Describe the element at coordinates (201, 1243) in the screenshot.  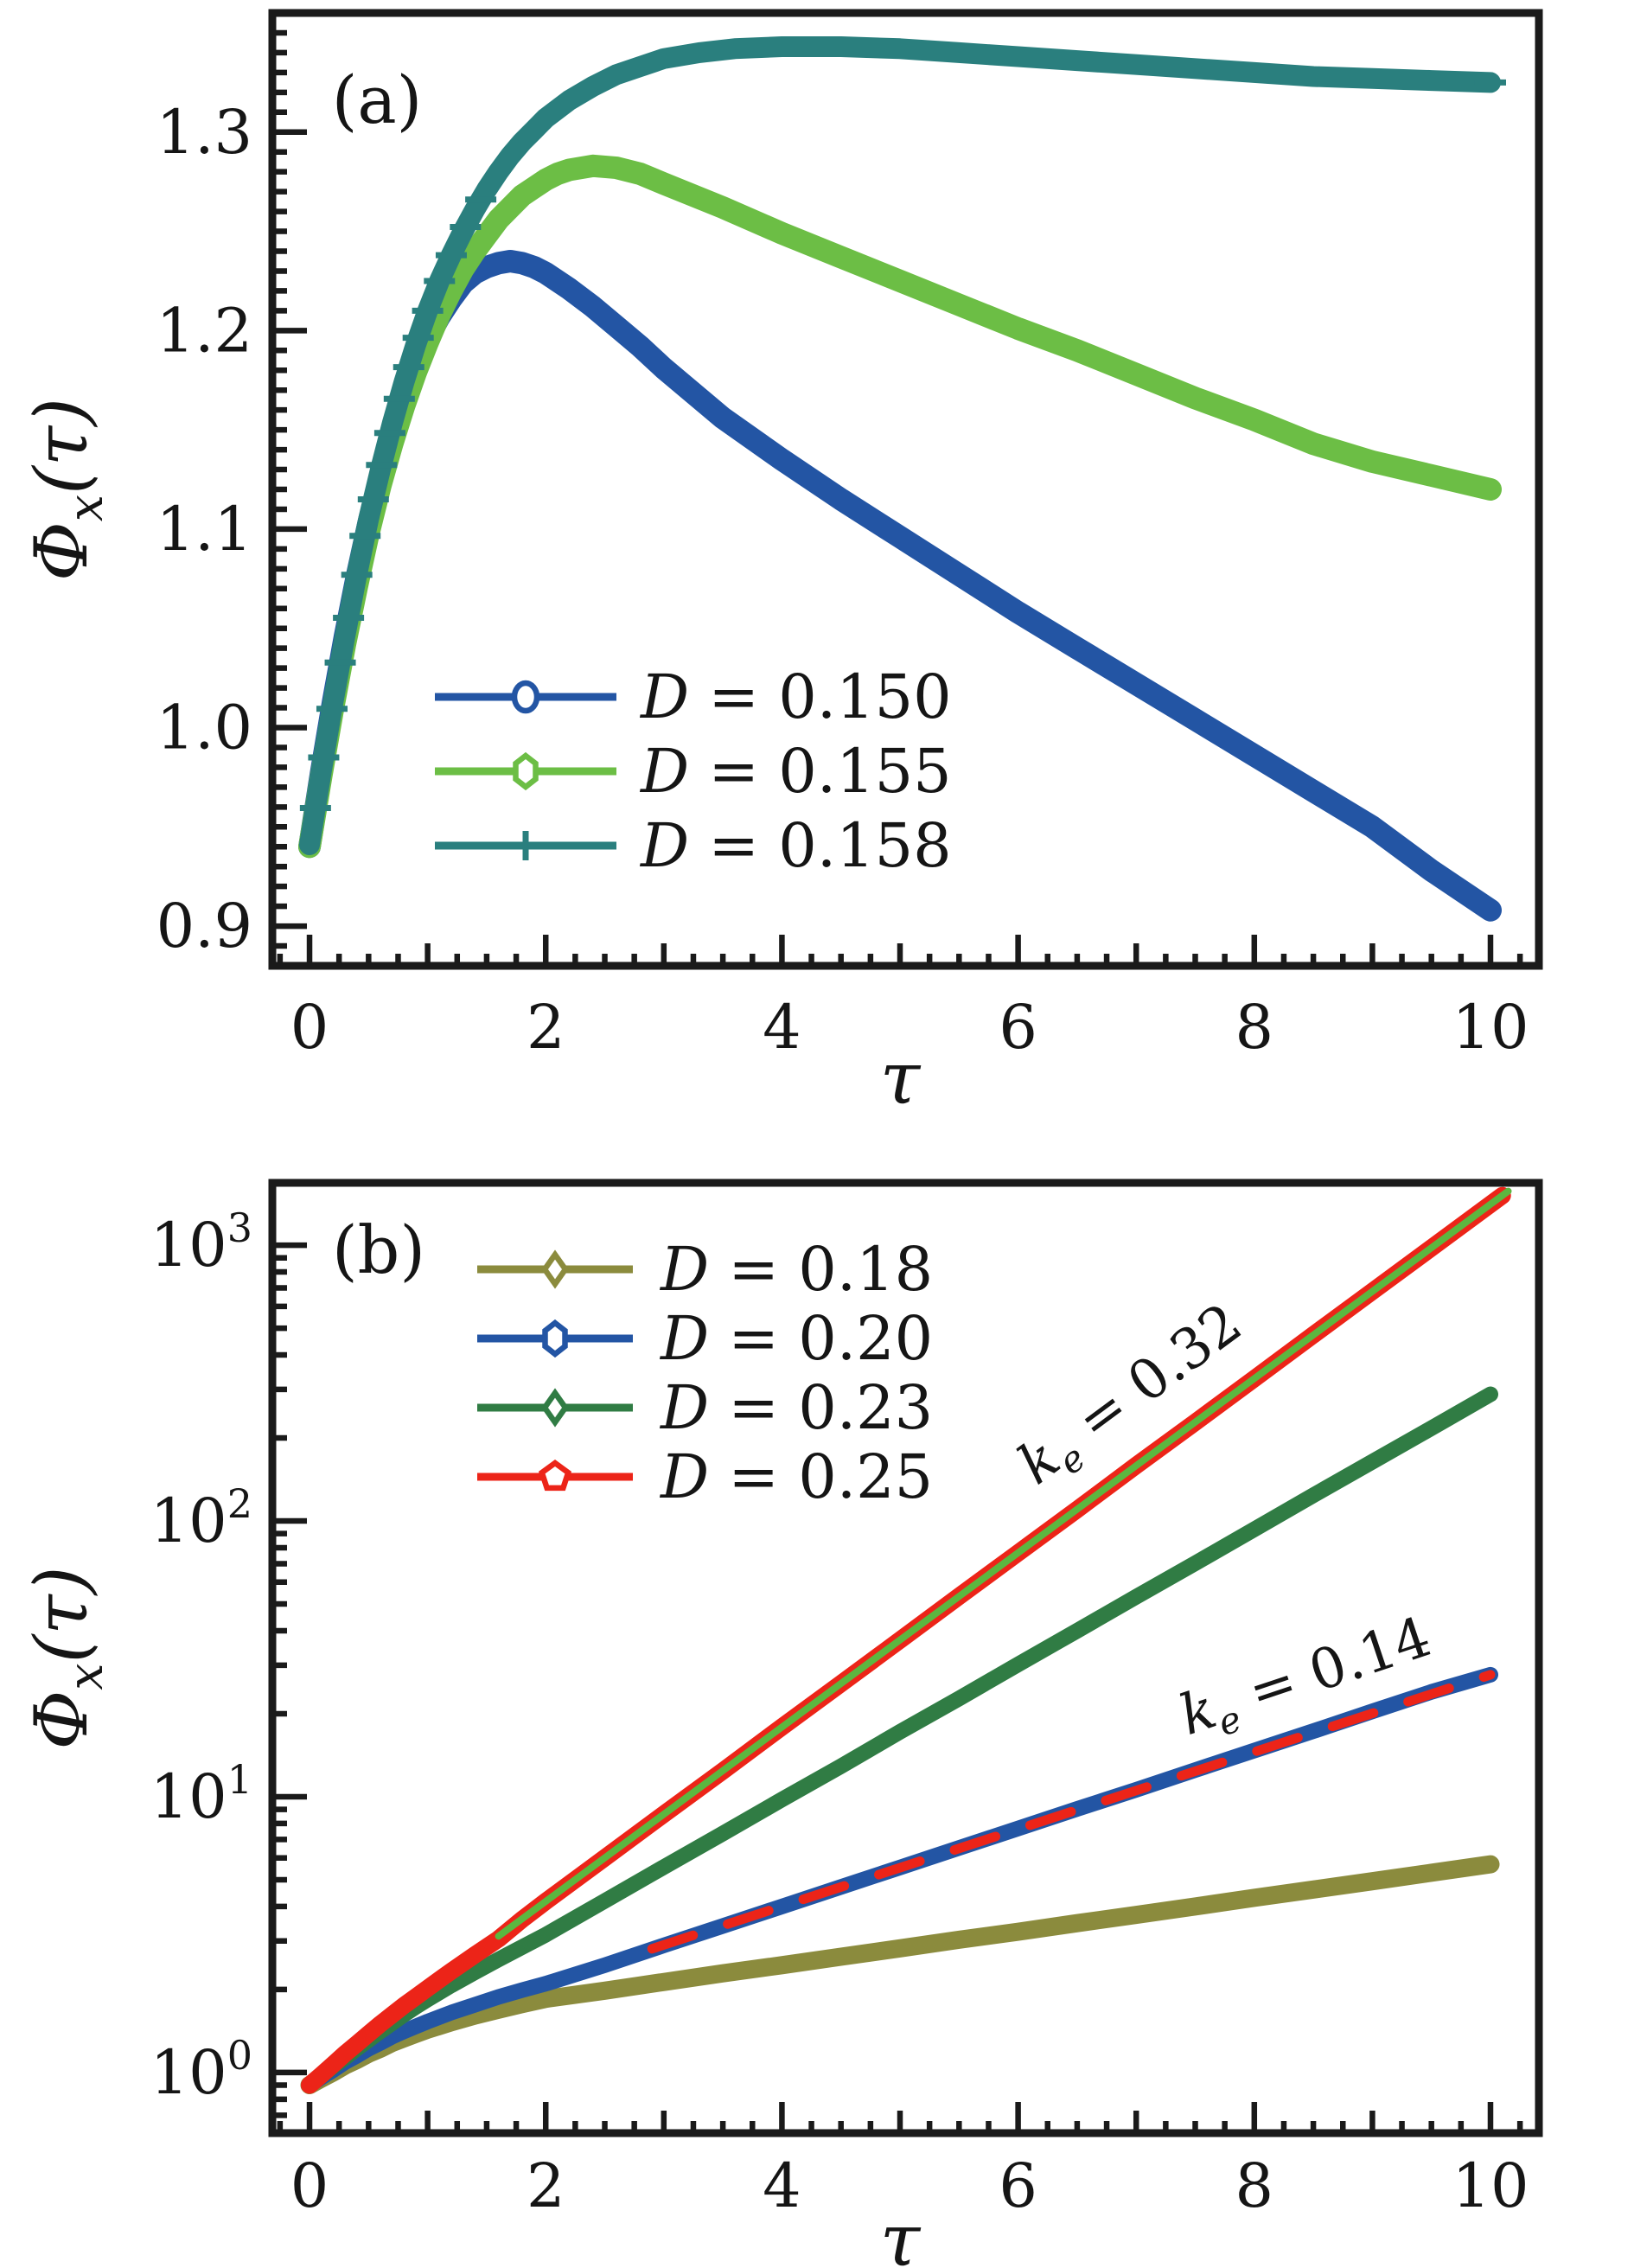
I see `y-tick-label: 10³` at that location.